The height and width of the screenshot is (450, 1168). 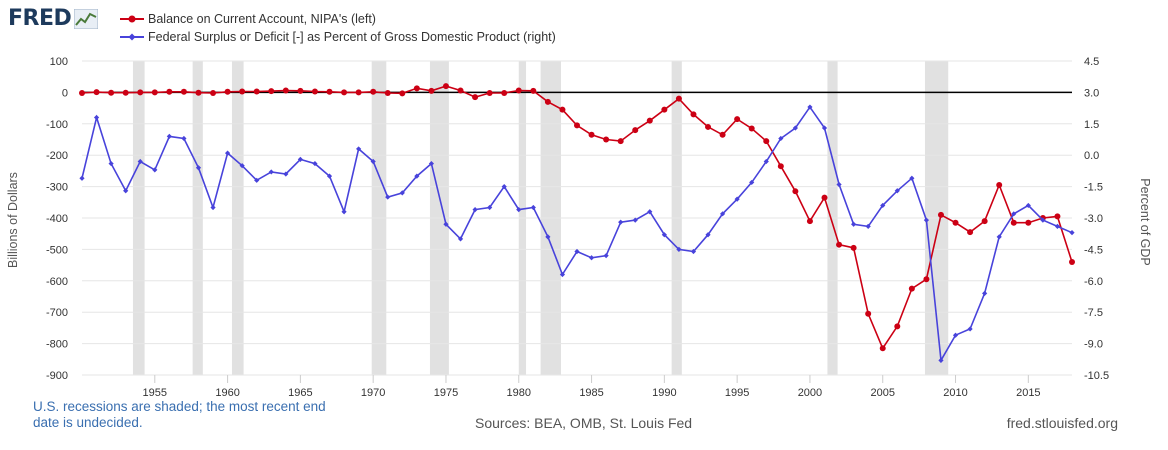 I want to click on sources-text: Sources: BEA, OMB, St. Louis Fed, so click(x=584, y=423).